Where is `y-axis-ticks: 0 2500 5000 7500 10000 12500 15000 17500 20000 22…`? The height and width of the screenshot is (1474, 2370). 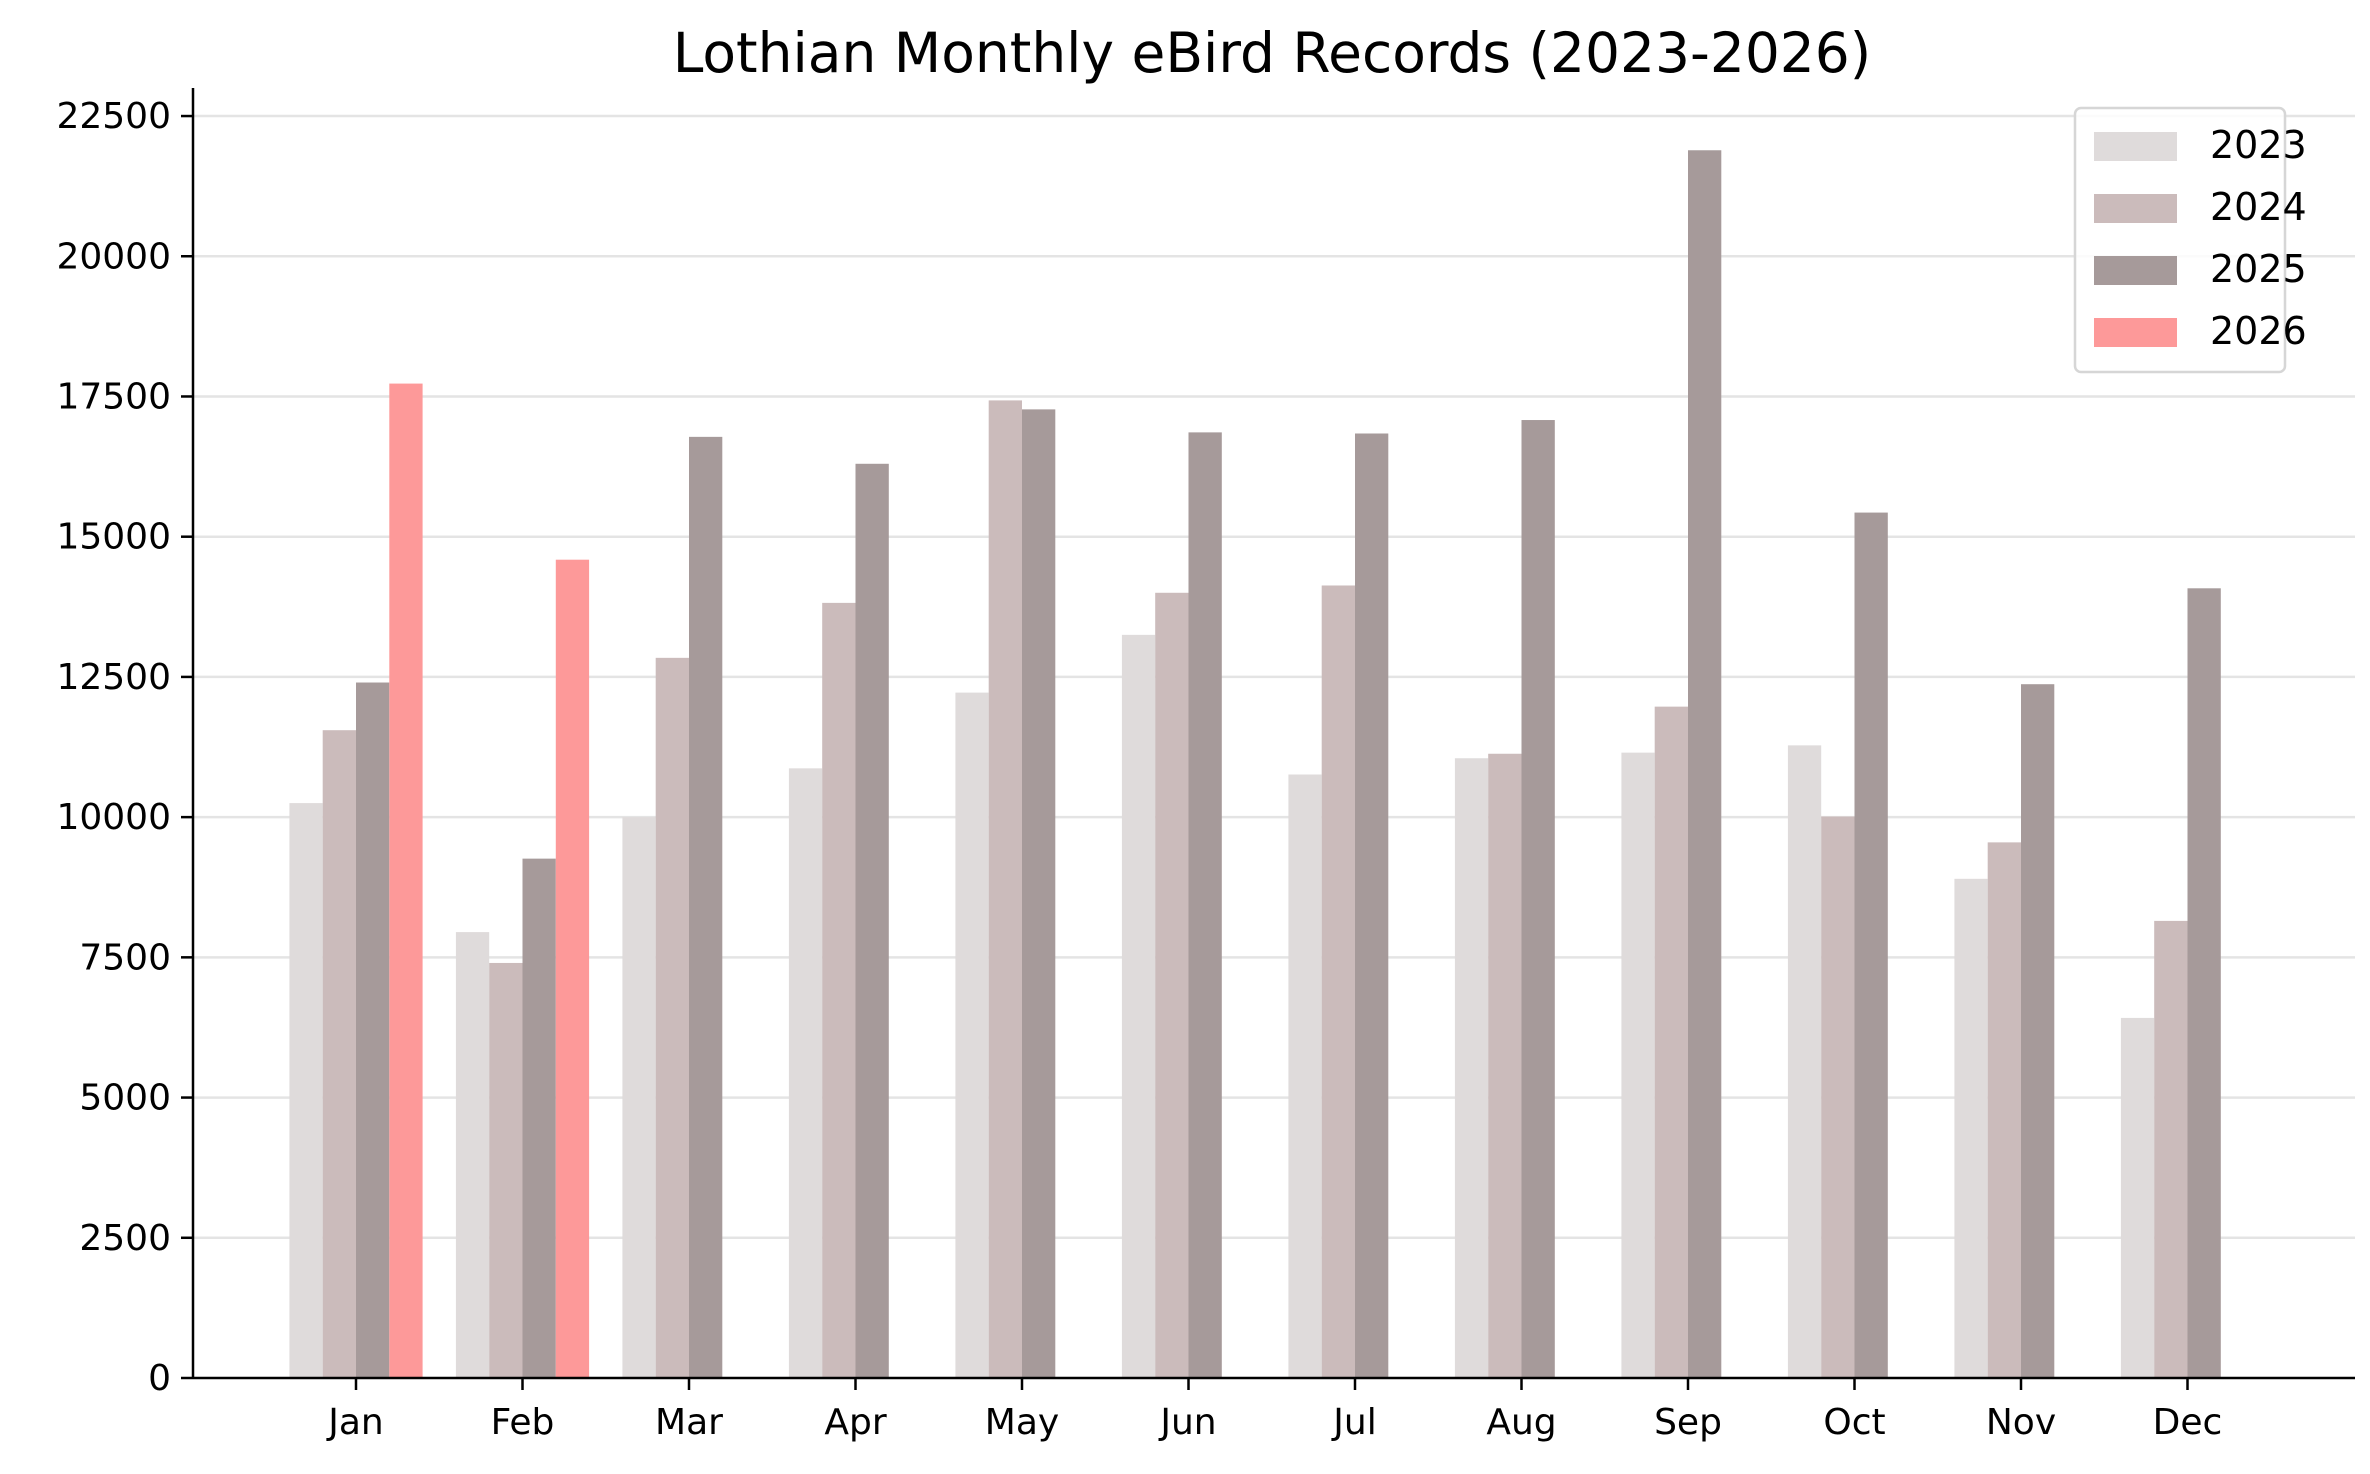
y-axis-ticks: 0 2500 5000 7500 10000 12500 15000 17500 20000 22… is located at coordinates (124, 747).